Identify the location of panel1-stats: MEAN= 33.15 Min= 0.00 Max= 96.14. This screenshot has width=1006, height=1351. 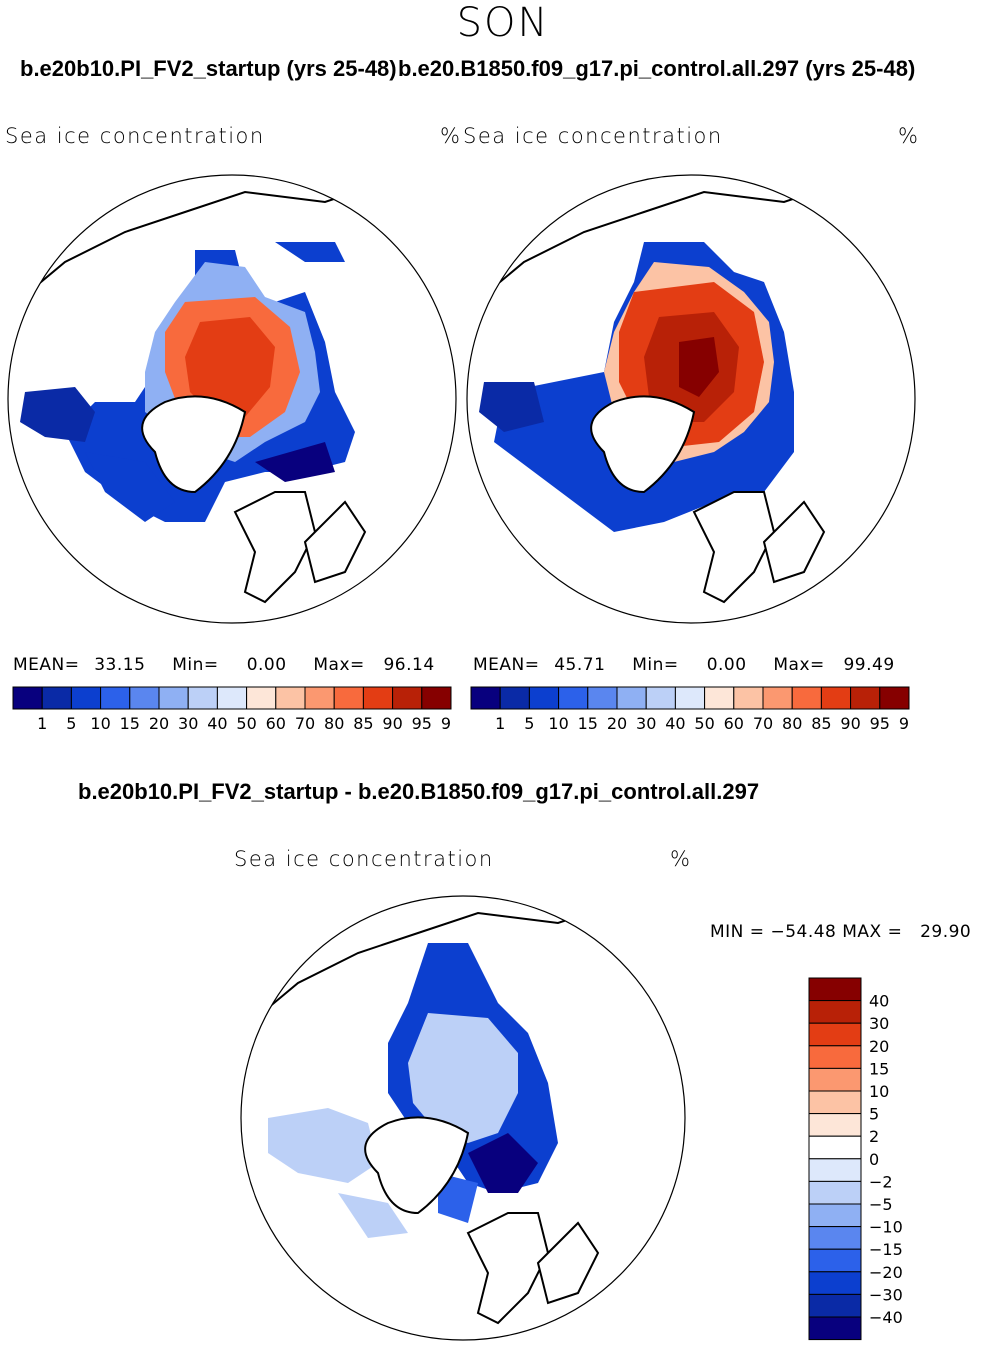
(224, 665).